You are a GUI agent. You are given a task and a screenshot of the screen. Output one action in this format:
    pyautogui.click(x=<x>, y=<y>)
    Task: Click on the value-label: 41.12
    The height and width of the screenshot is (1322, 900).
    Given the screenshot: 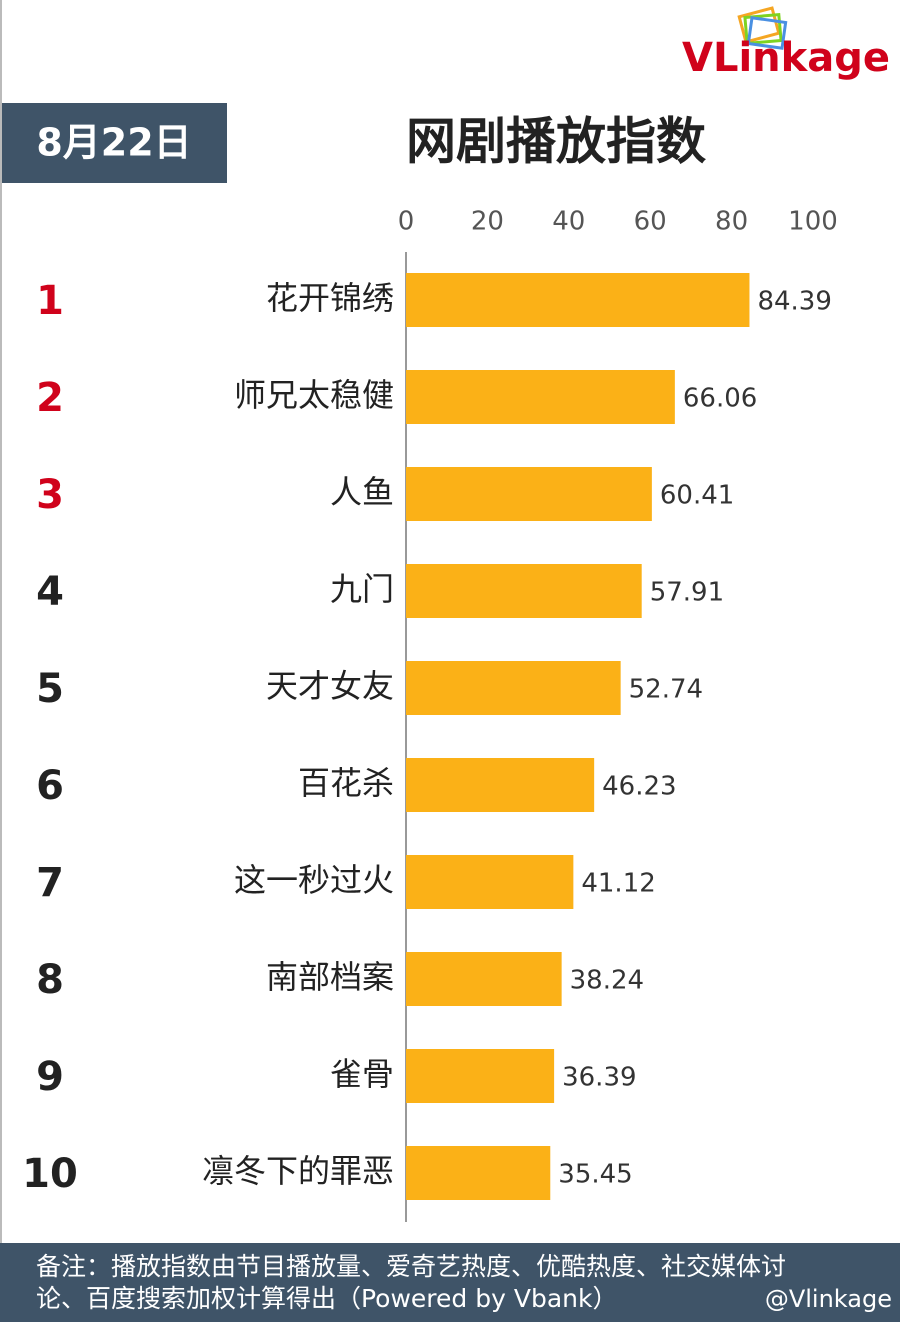 What is the action you would take?
    pyautogui.click(x=618, y=884)
    